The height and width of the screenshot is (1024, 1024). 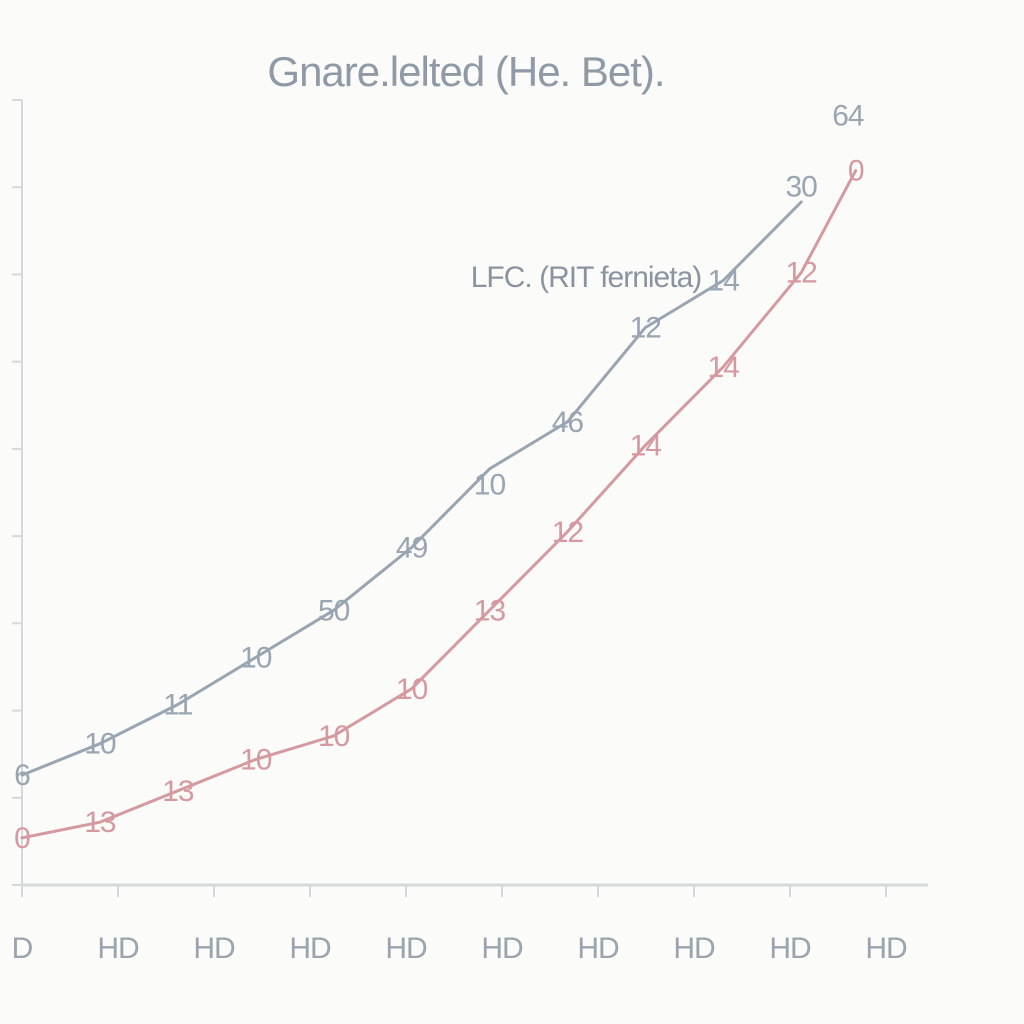 What do you see at coordinates (17, 492) in the screenshot?
I see `y-axis-ticks` at bounding box center [17, 492].